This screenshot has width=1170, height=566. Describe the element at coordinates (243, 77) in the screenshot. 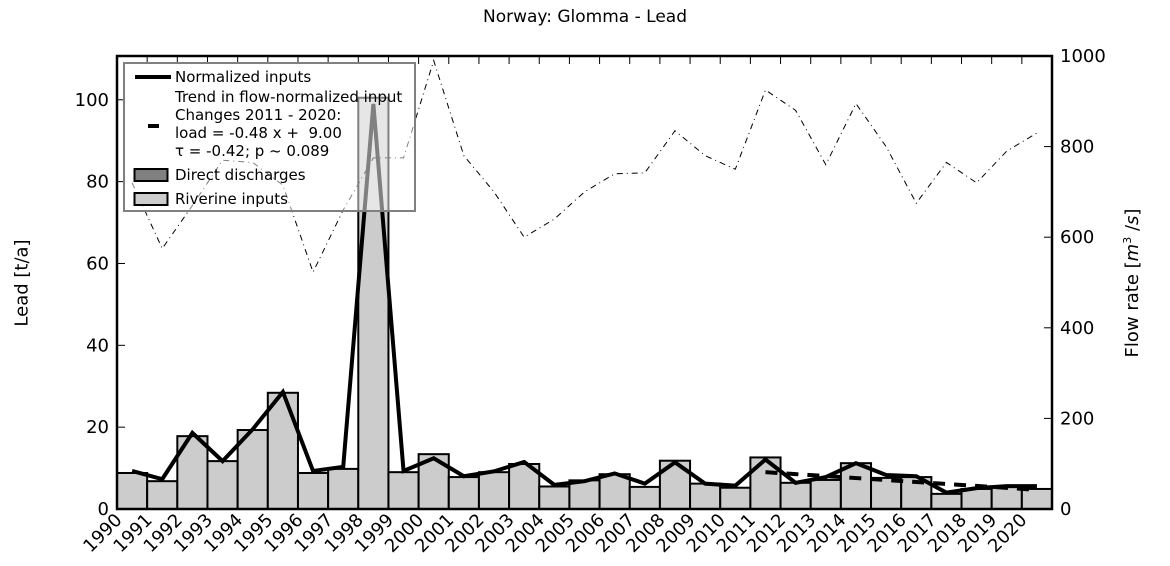

I see `legend-label: Normalized inputs` at that location.